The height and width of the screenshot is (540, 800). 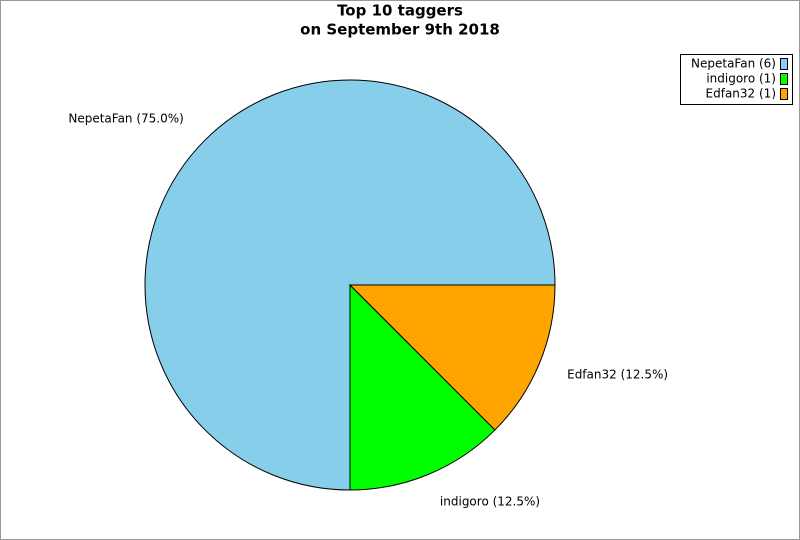 What do you see at coordinates (741, 79) in the screenshot?
I see `legend-label: indigoro (1)` at bounding box center [741, 79].